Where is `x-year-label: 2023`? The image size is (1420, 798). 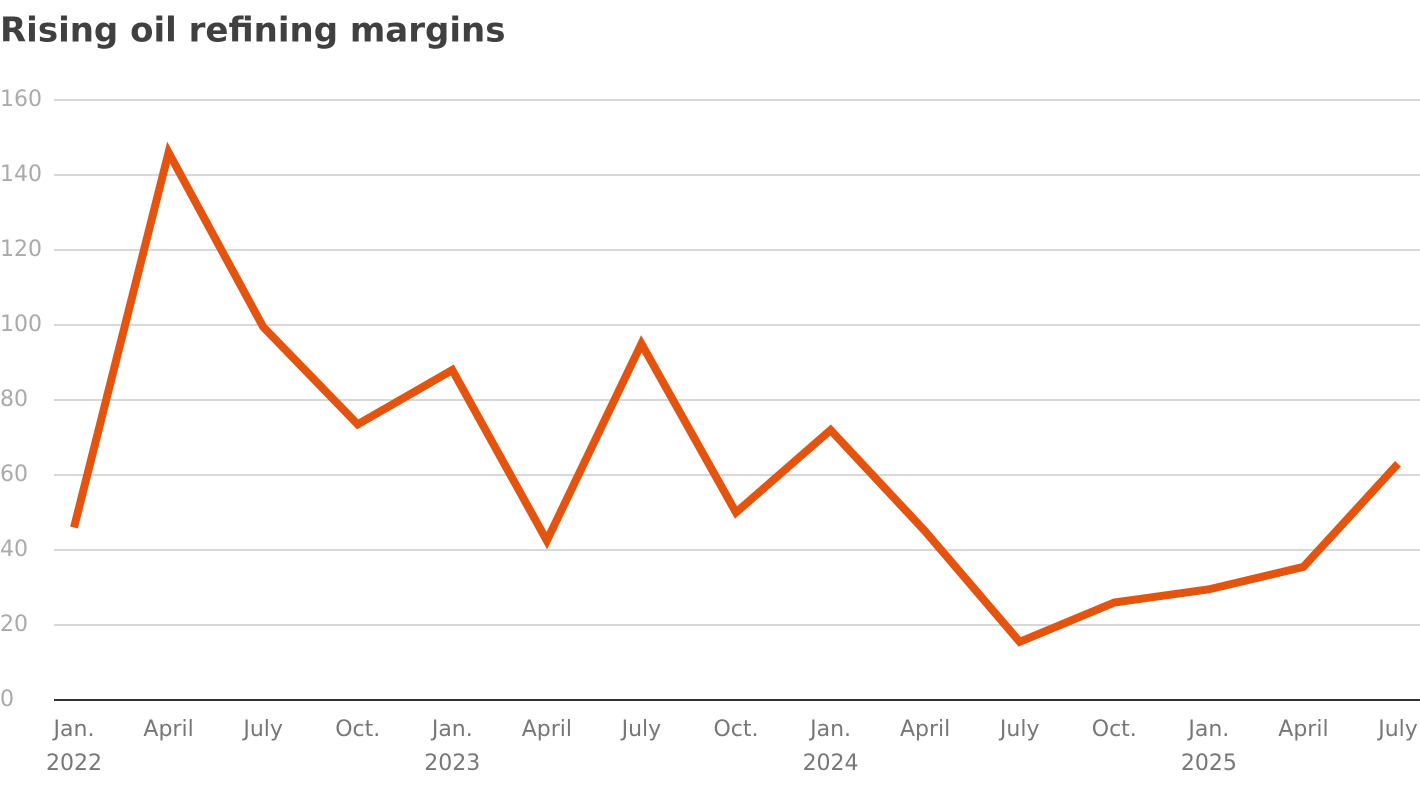 x-year-label: 2023 is located at coordinates (452, 763).